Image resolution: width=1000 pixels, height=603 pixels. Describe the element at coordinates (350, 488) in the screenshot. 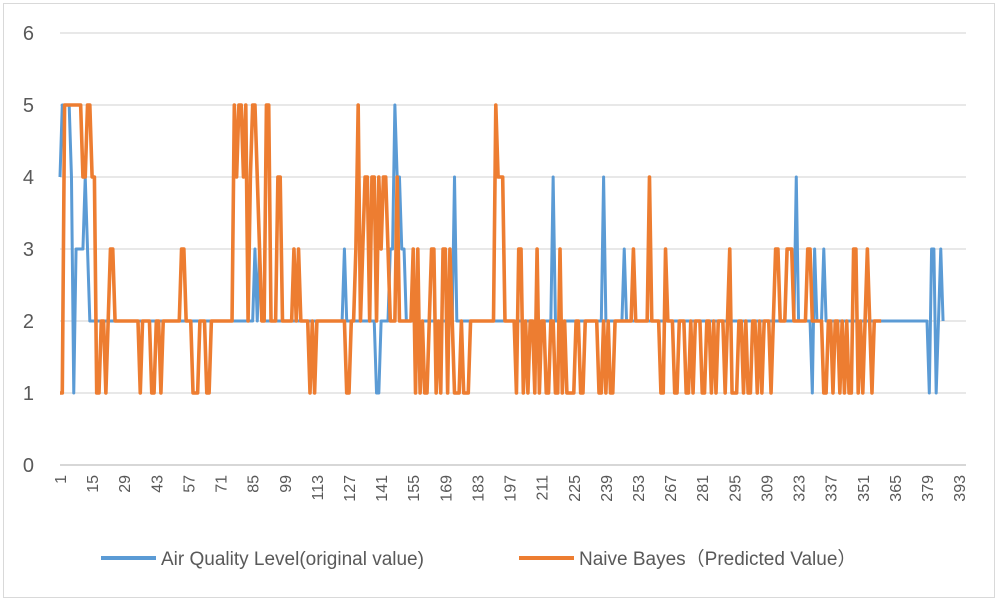

I see `x-tick-label-127: 127` at that location.